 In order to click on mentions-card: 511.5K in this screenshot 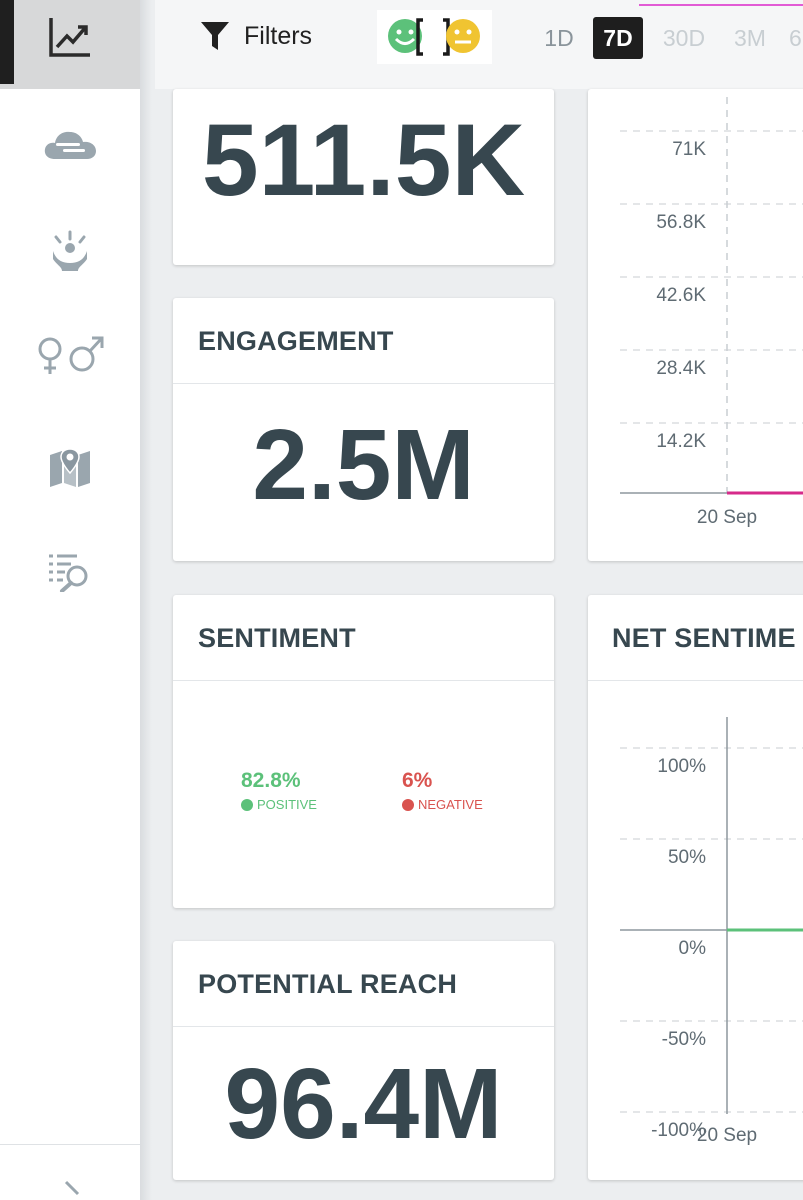, I will do `click(363, 177)`.